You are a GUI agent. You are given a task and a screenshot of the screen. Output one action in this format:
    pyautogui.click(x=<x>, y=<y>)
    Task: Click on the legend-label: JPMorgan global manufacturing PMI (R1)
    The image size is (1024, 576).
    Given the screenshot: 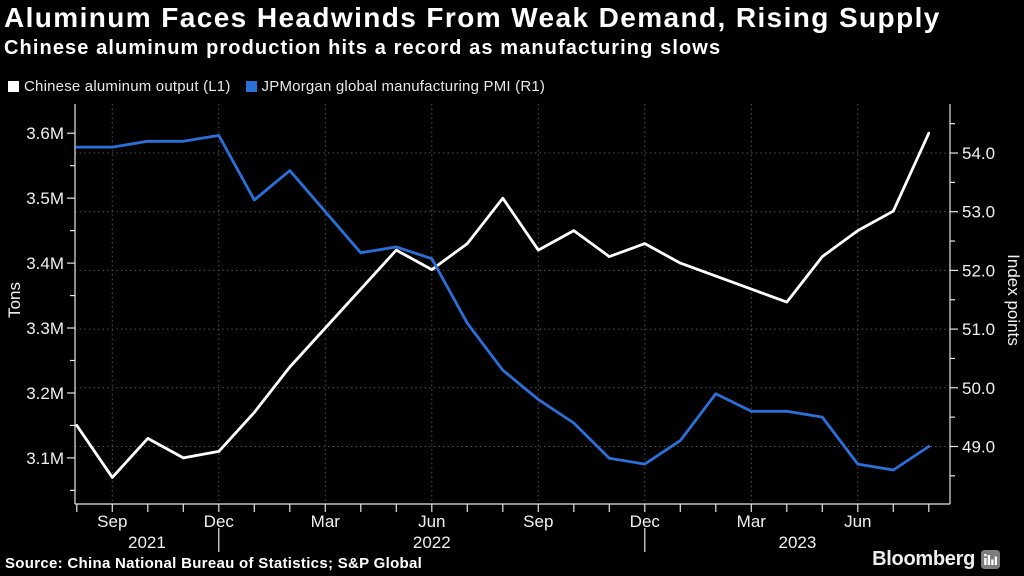 What is the action you would take?
    pyautogui.click(x=403, y=86)
    